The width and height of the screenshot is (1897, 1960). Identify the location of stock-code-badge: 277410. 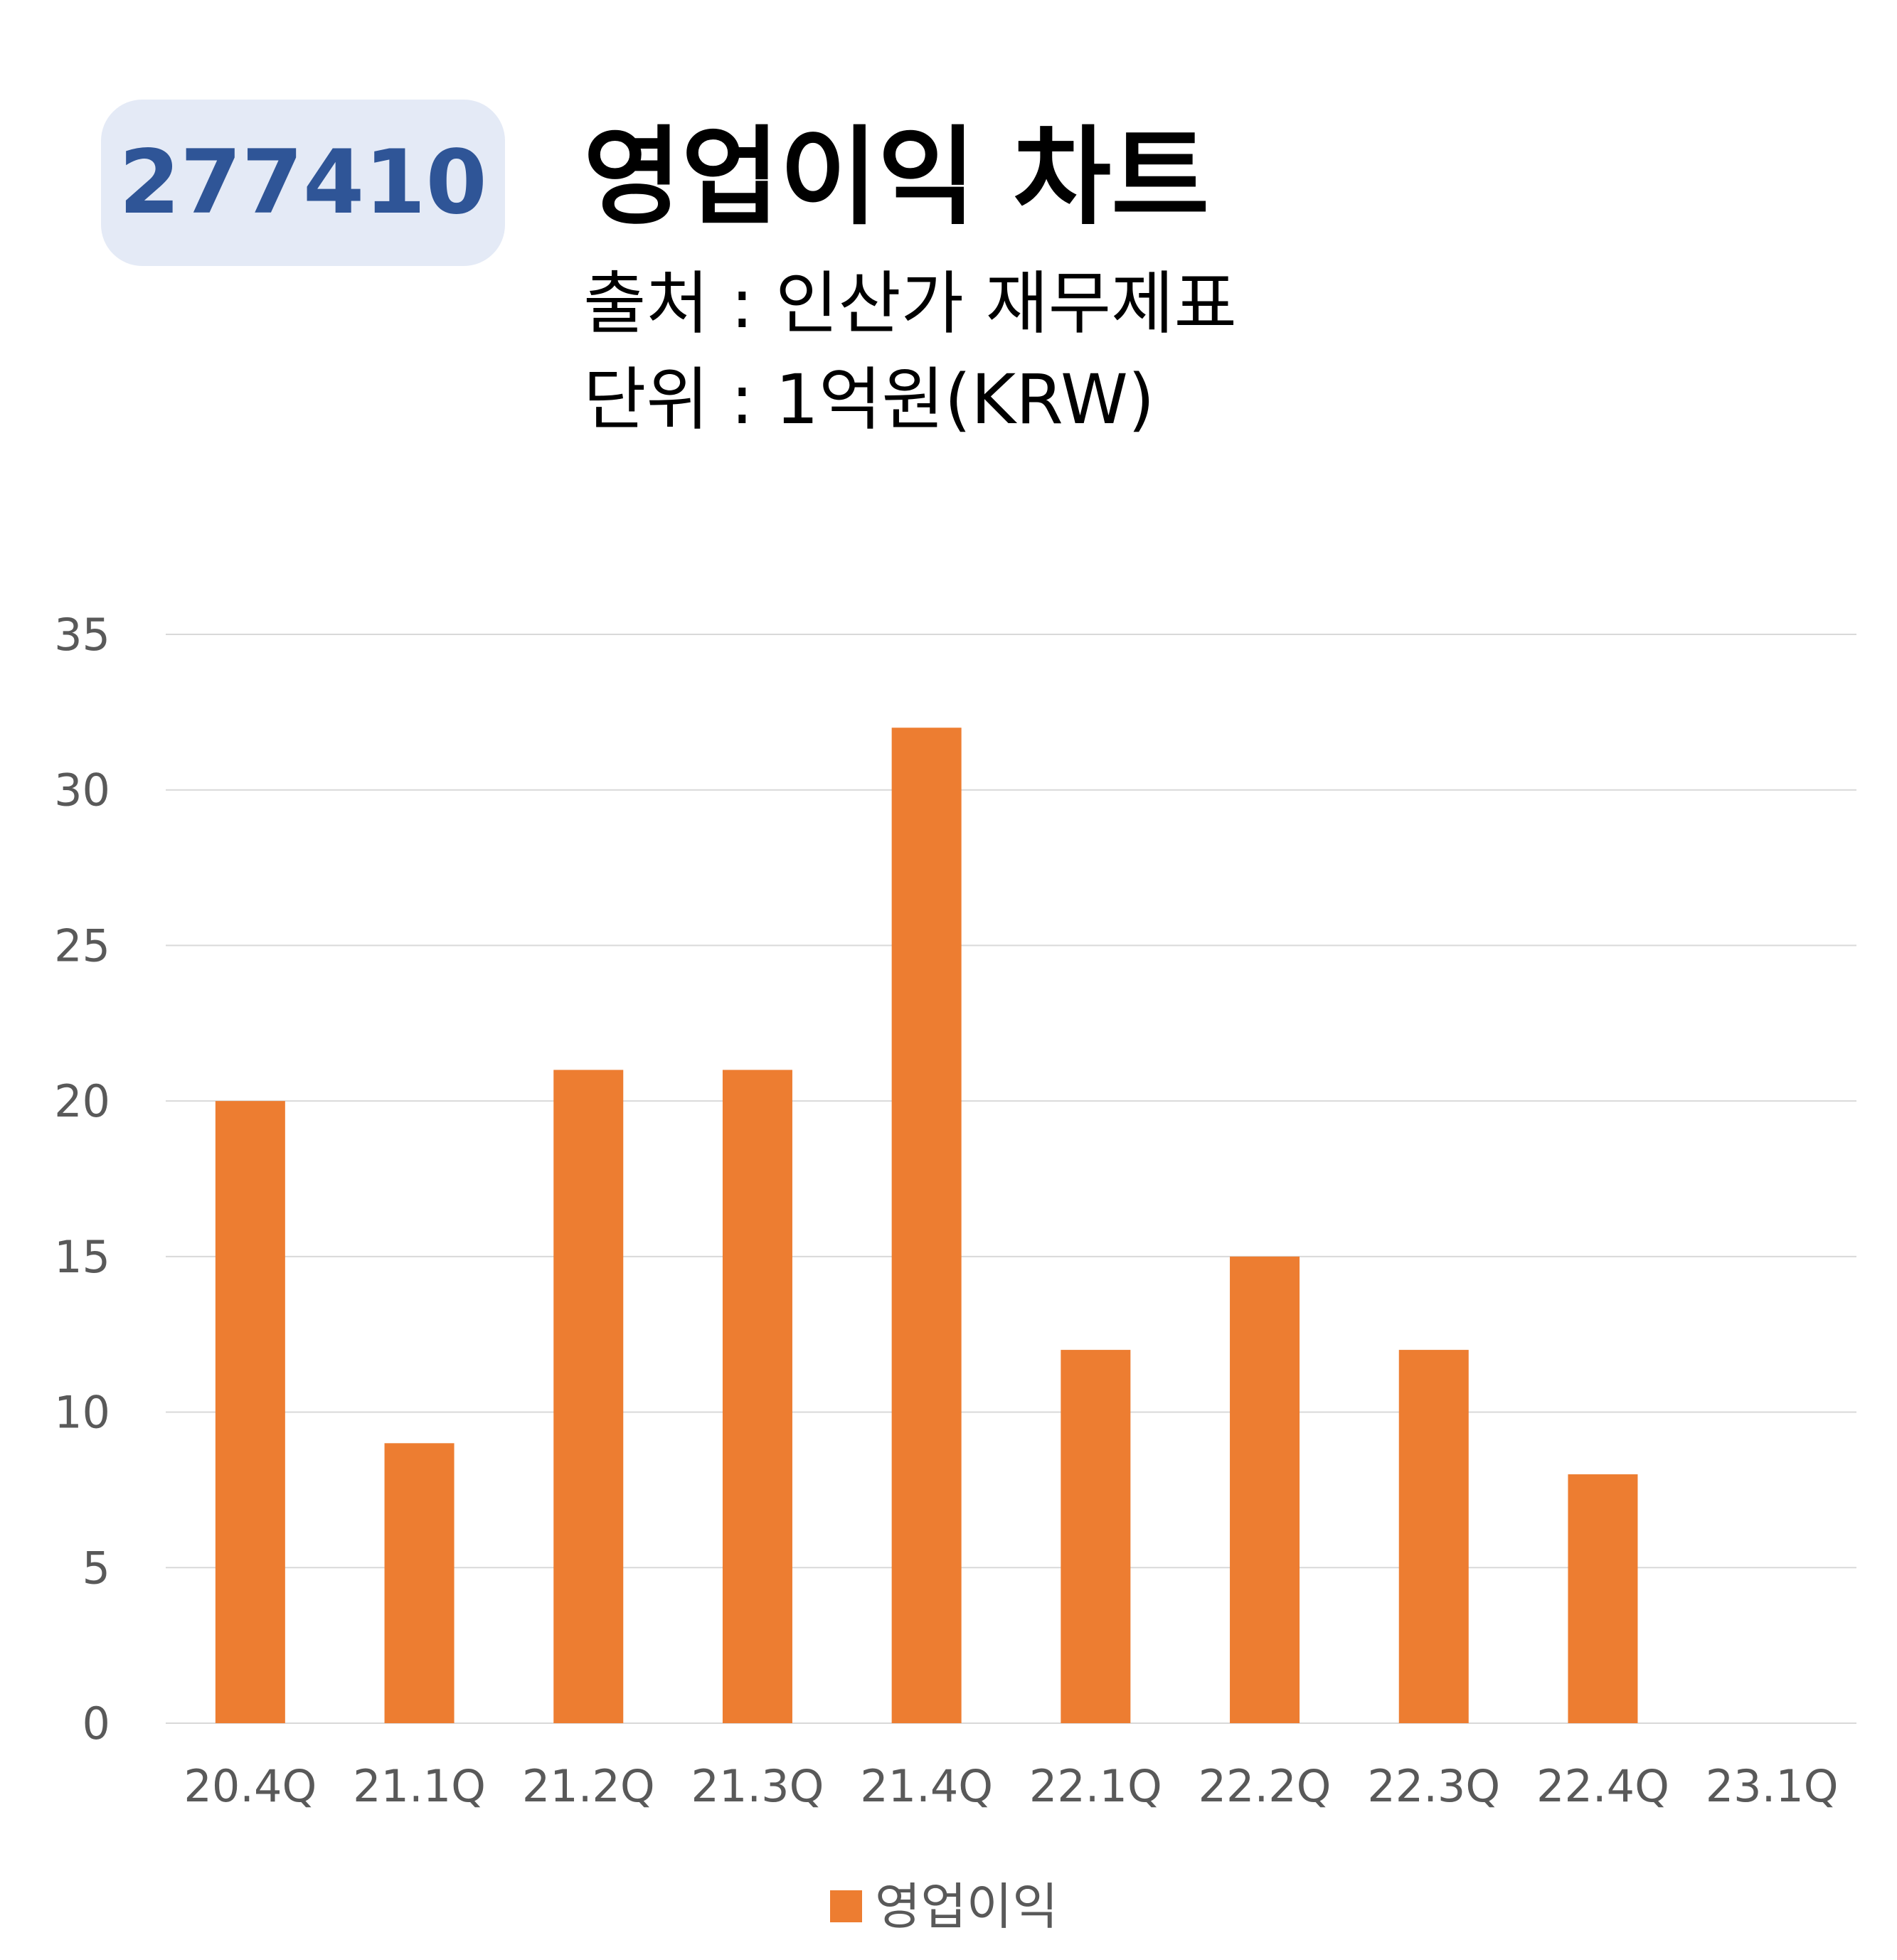
(303, 183).